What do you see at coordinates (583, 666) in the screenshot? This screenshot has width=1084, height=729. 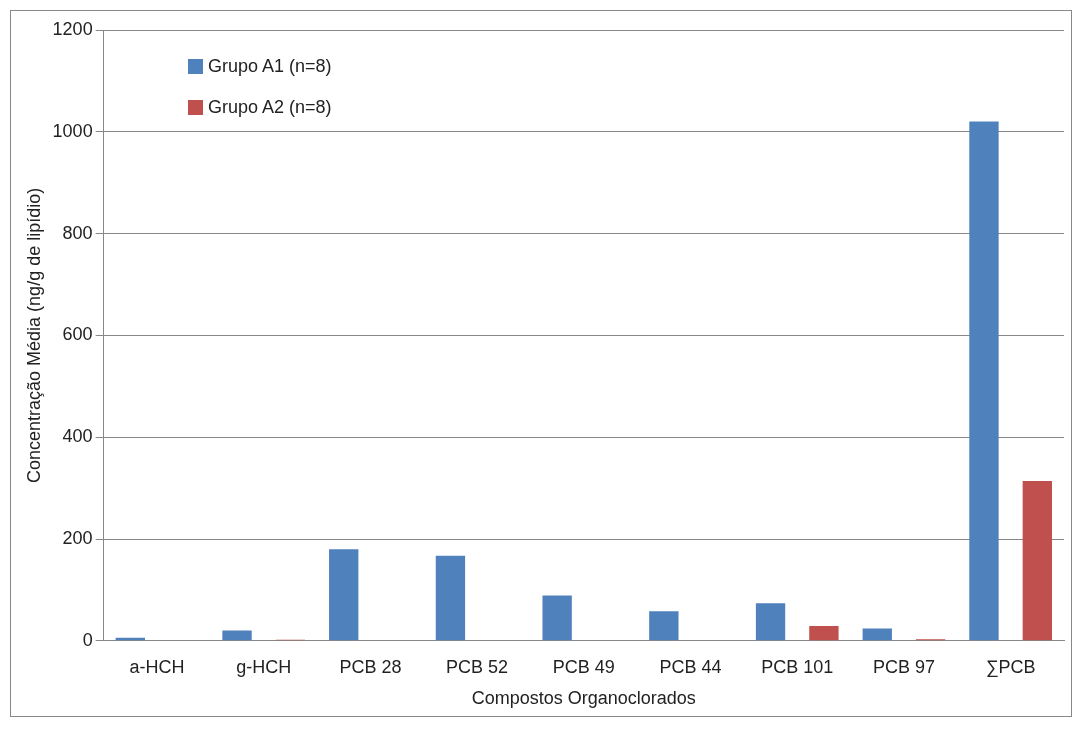 I see `x-tick-label: PCB 49` at bounding box center [583, 666].